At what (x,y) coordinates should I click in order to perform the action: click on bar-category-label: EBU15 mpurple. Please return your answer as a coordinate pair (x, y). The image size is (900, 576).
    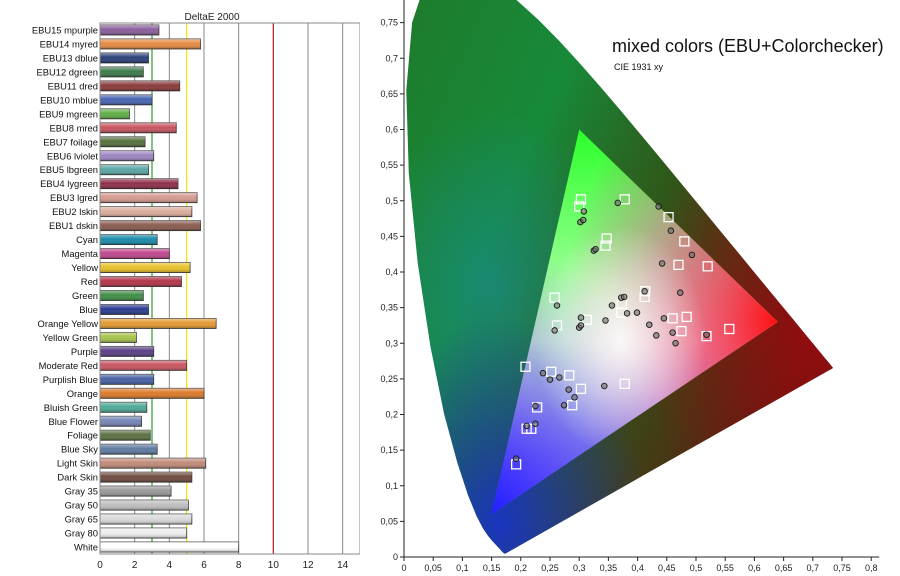
    Looking at the image, I should click on (65, 29).